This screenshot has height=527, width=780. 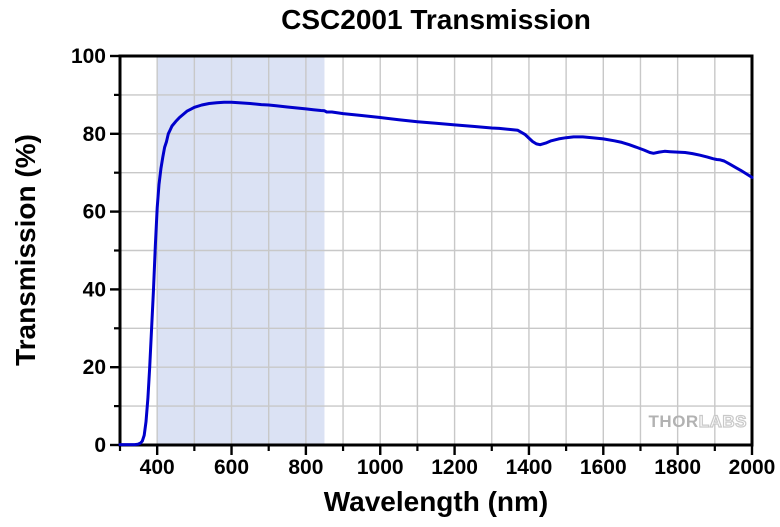 I want to click on x-tick-label: 600, so click(x=231, y=467).